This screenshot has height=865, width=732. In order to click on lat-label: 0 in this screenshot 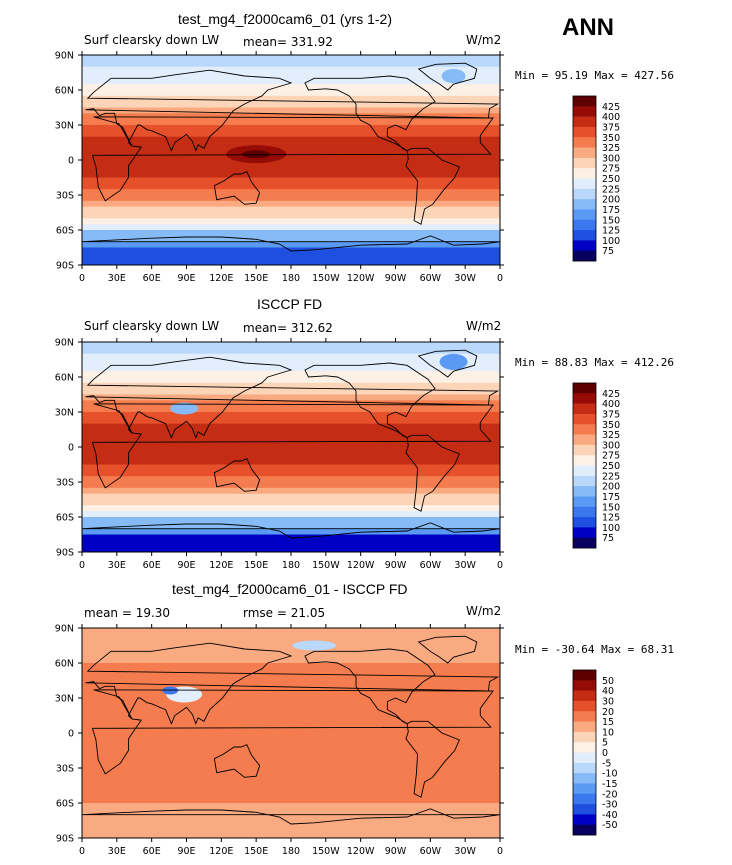, I will do `click(71, 734)`.